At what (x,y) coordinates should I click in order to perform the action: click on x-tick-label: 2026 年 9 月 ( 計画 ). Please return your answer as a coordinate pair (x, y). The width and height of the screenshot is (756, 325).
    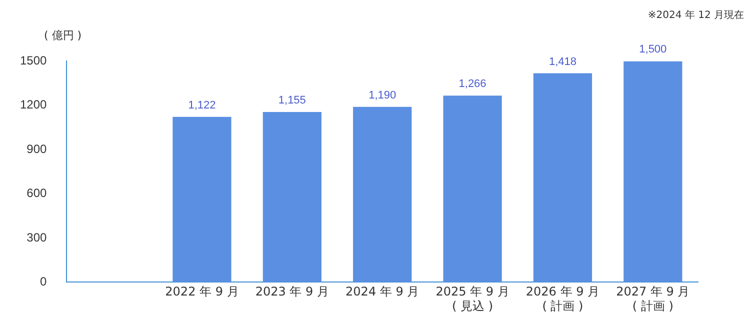
    Looking at the image, I should click on (563, 298).